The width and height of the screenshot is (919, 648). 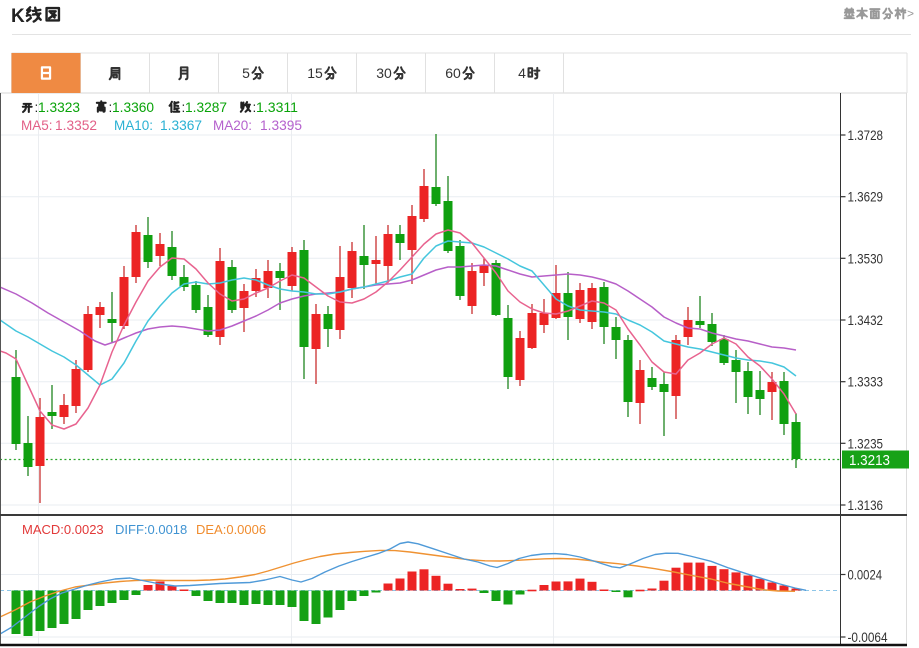 What do you see at coordinates (231, 529) in the screenshot?
I see `svg-text: DEA:0.0006` at bounding box center [231, 529].